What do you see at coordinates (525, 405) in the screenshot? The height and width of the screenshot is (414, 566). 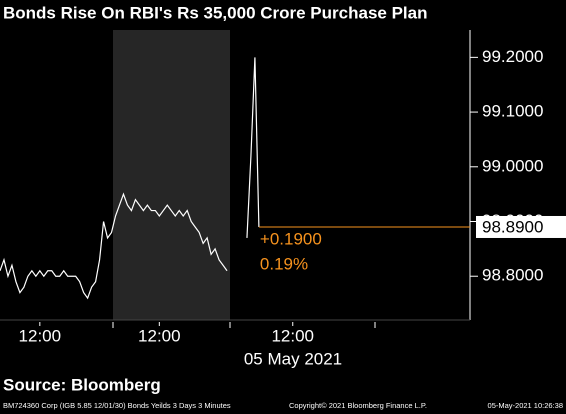 I see `footer-right: 05-May-2021 10:26:38` at bounding box center [525, 405].